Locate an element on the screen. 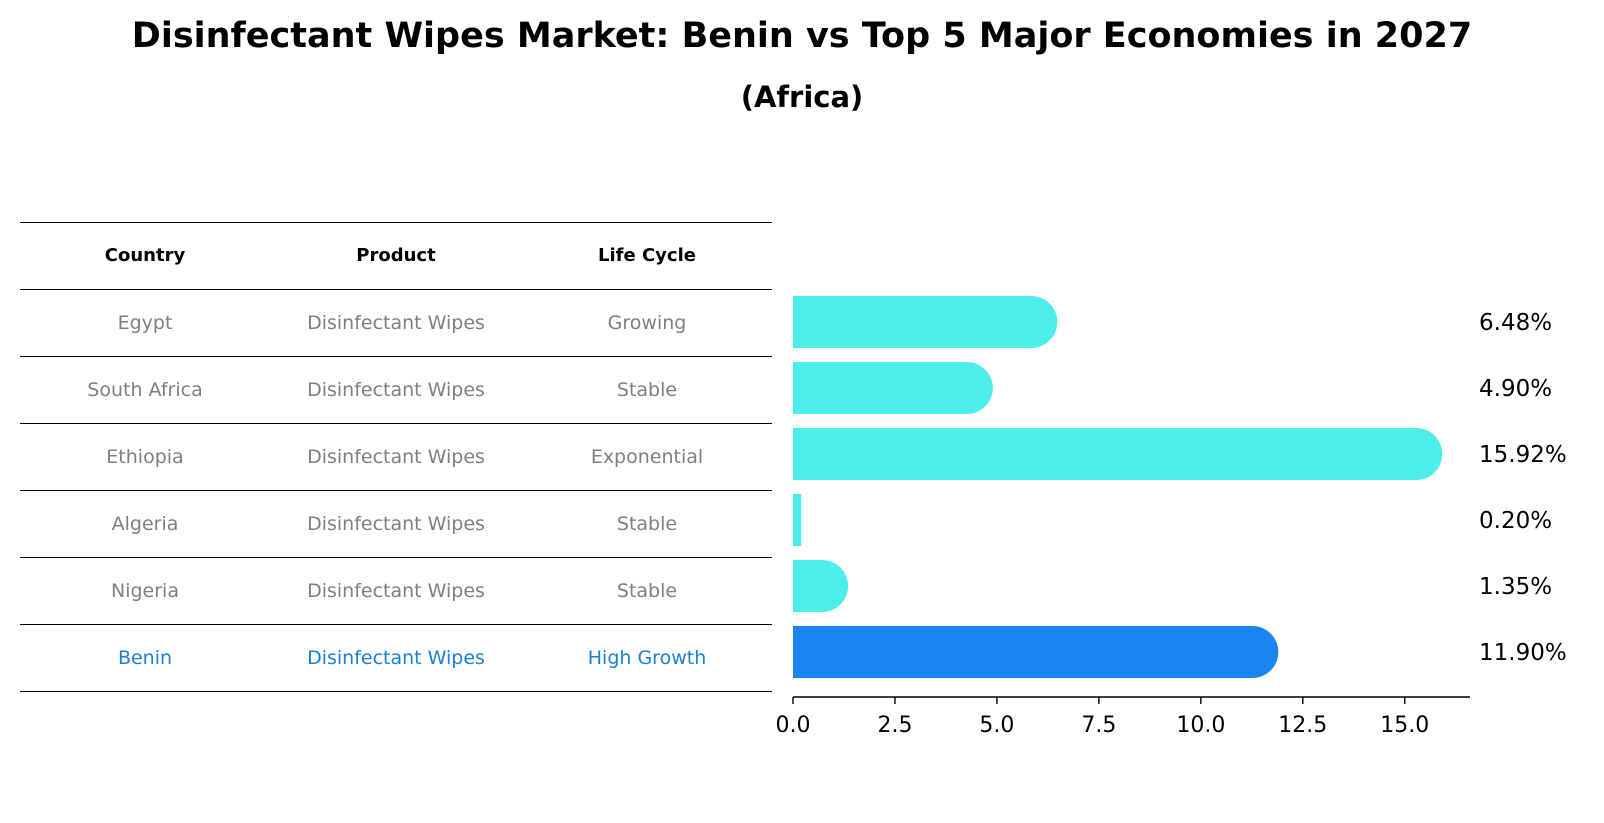 The image size is (1604, 823). value-label: 1.35% is located at coordinates (1515, 587).